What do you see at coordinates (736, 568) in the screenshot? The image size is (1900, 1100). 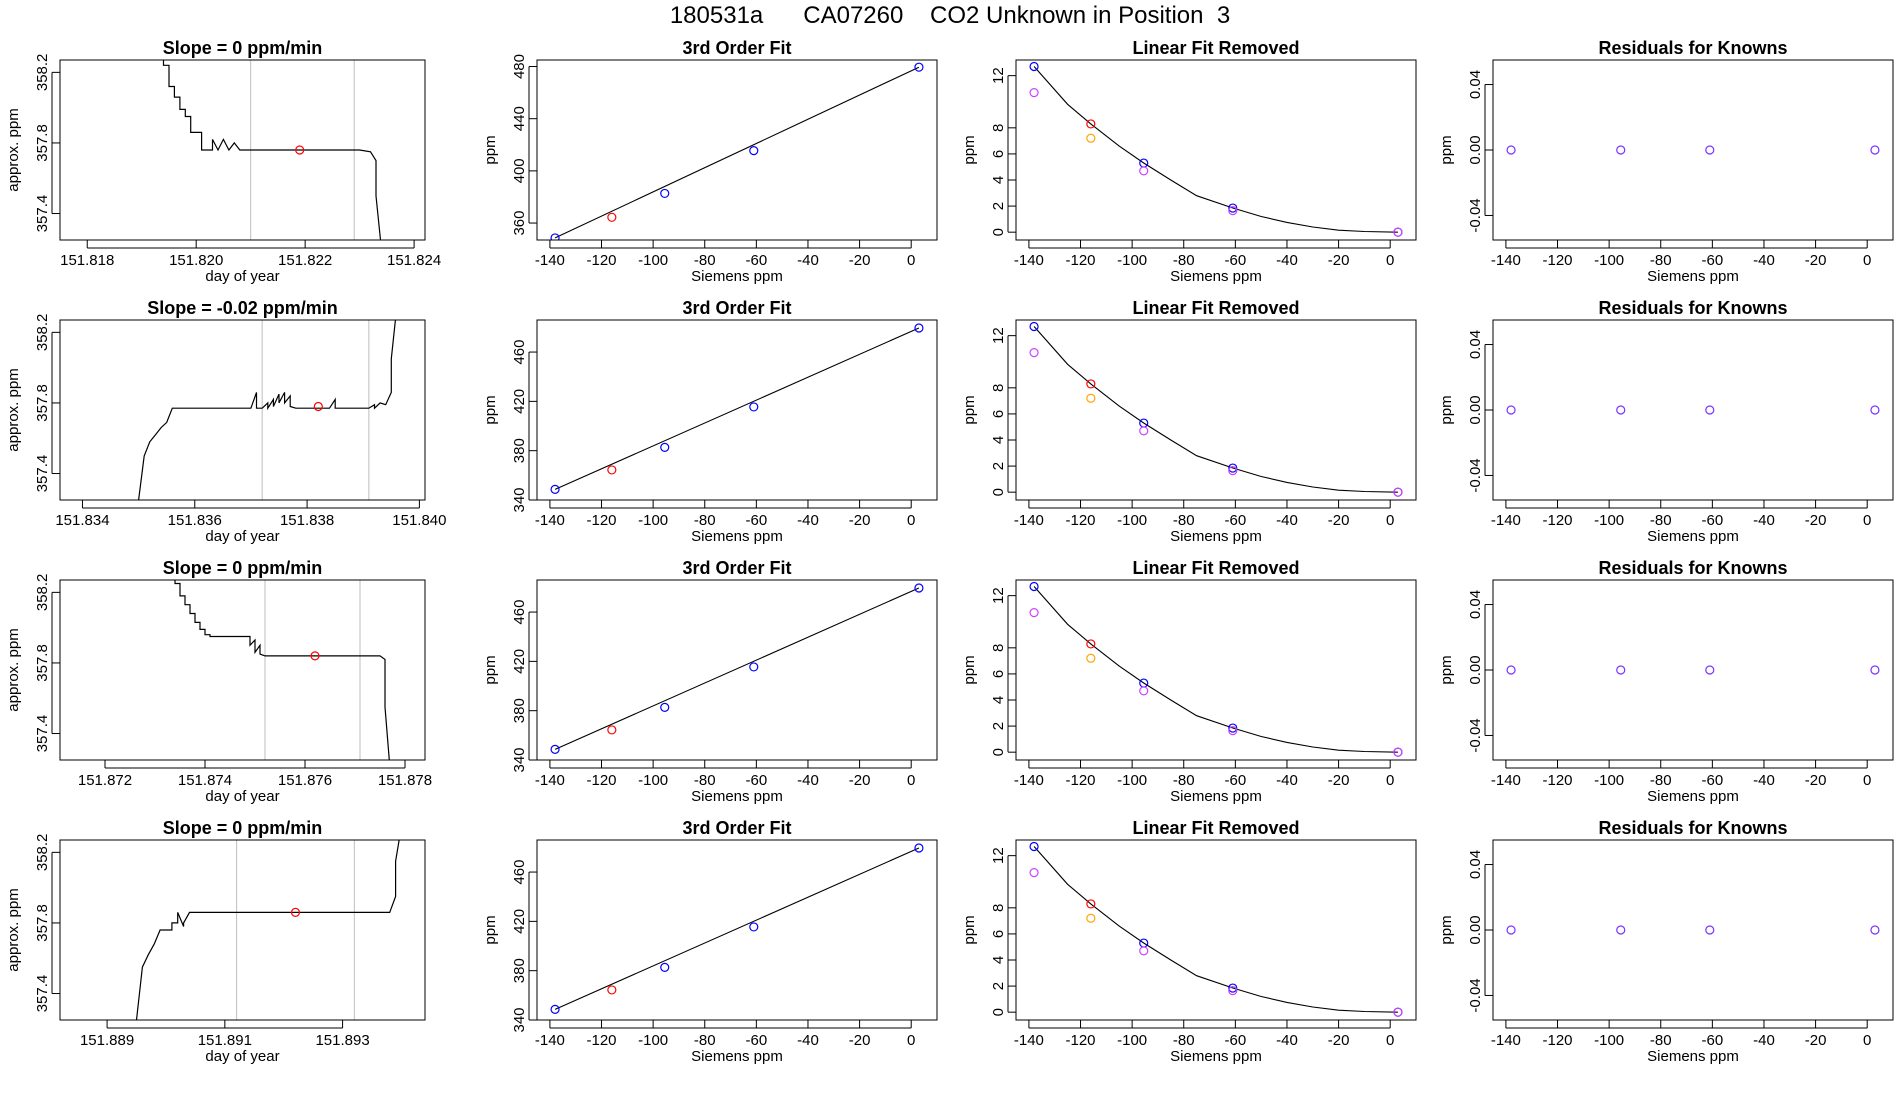 I see `row3-fit-title: 3rd Order Fit` at bounding box center [736, 568].